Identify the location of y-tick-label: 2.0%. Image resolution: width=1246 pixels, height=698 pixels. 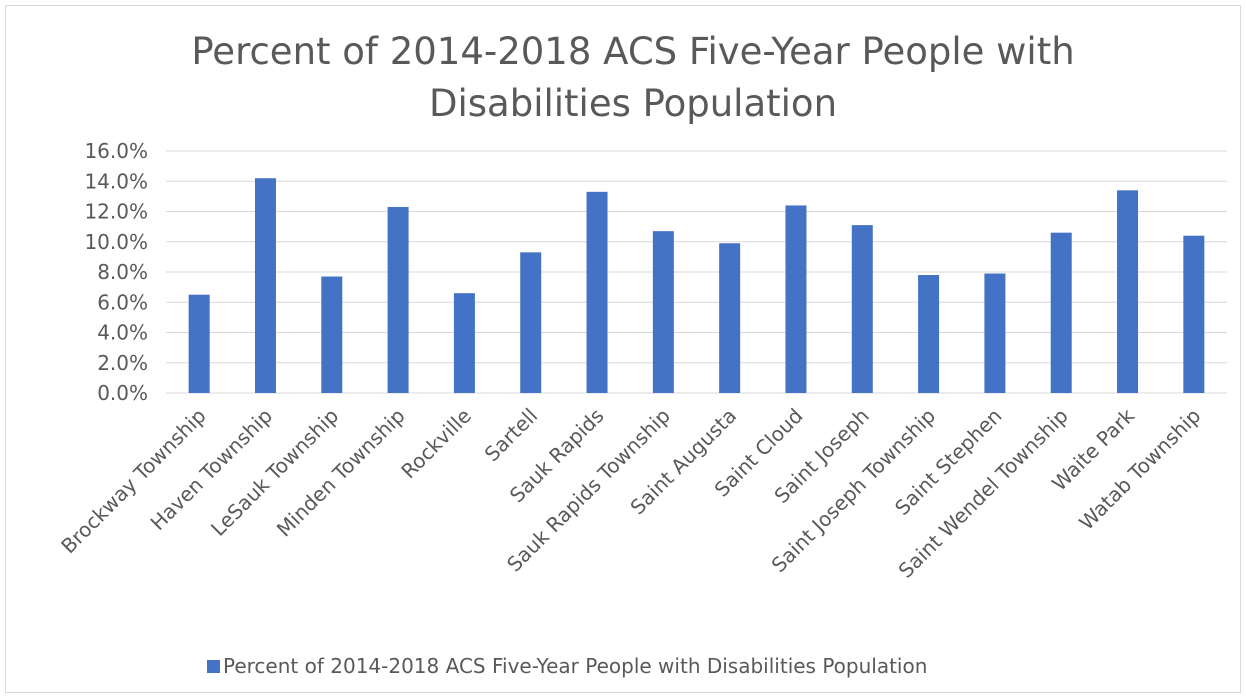
(122, 363).